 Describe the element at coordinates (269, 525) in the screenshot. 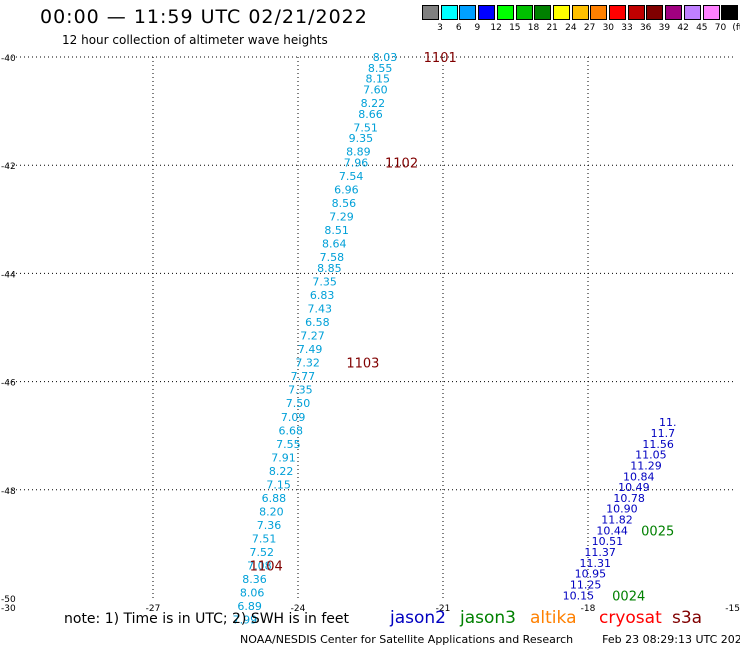

I see `swh-value: 7.36` at that location.